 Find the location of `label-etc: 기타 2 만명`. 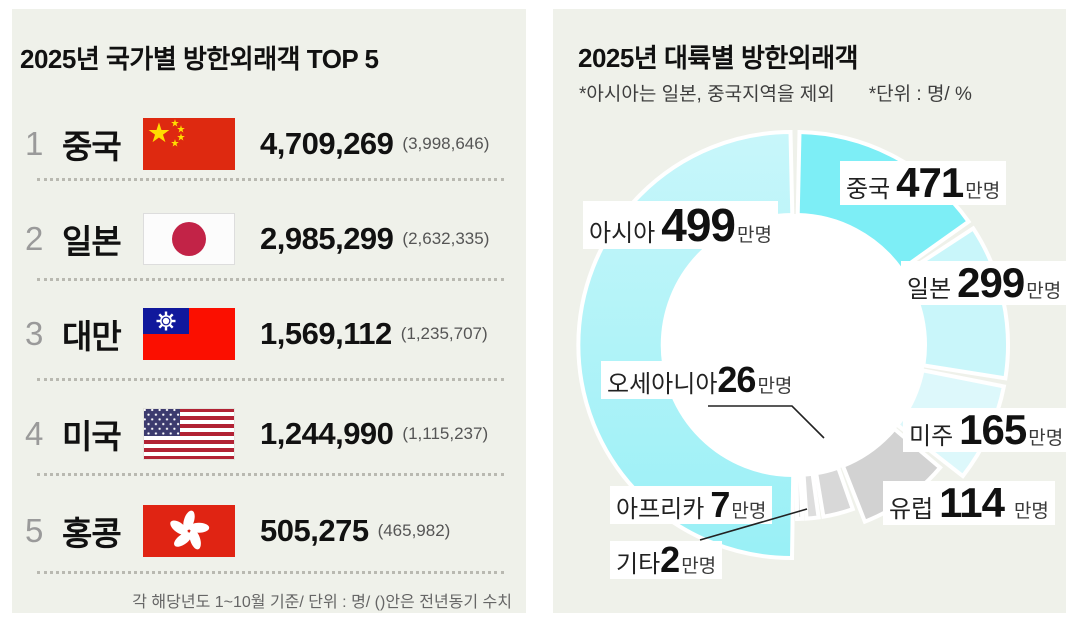

label-etc: 기타 2 만명 is located at coordinates (666, 560).